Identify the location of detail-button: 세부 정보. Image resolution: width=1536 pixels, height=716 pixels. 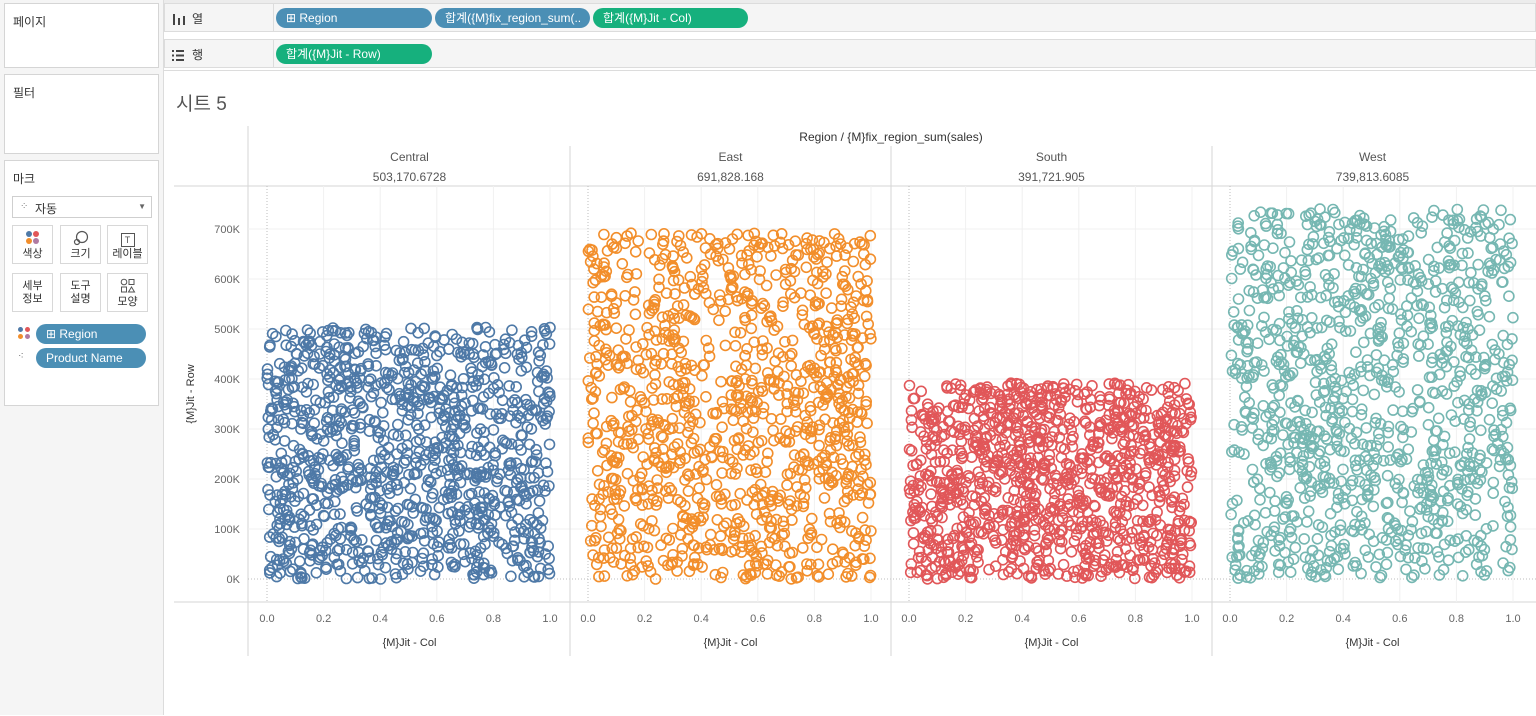
(32, 292).